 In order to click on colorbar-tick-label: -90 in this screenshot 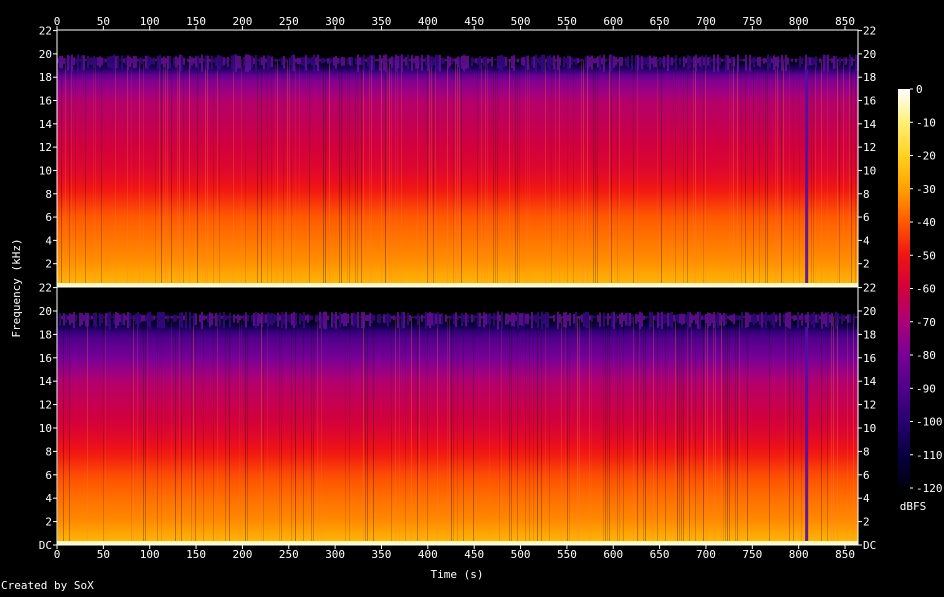, I will do `click(926, 388)`.